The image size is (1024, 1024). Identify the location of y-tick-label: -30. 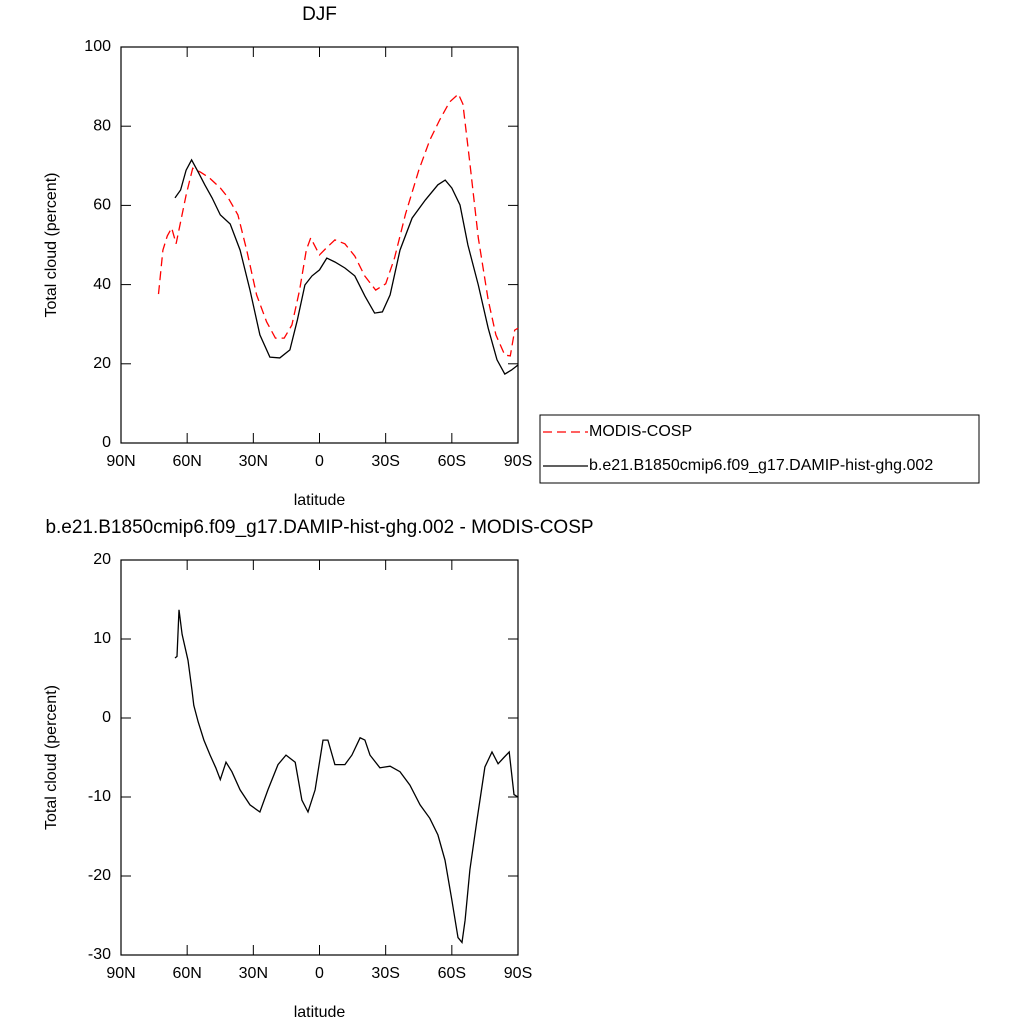
(99, 954).